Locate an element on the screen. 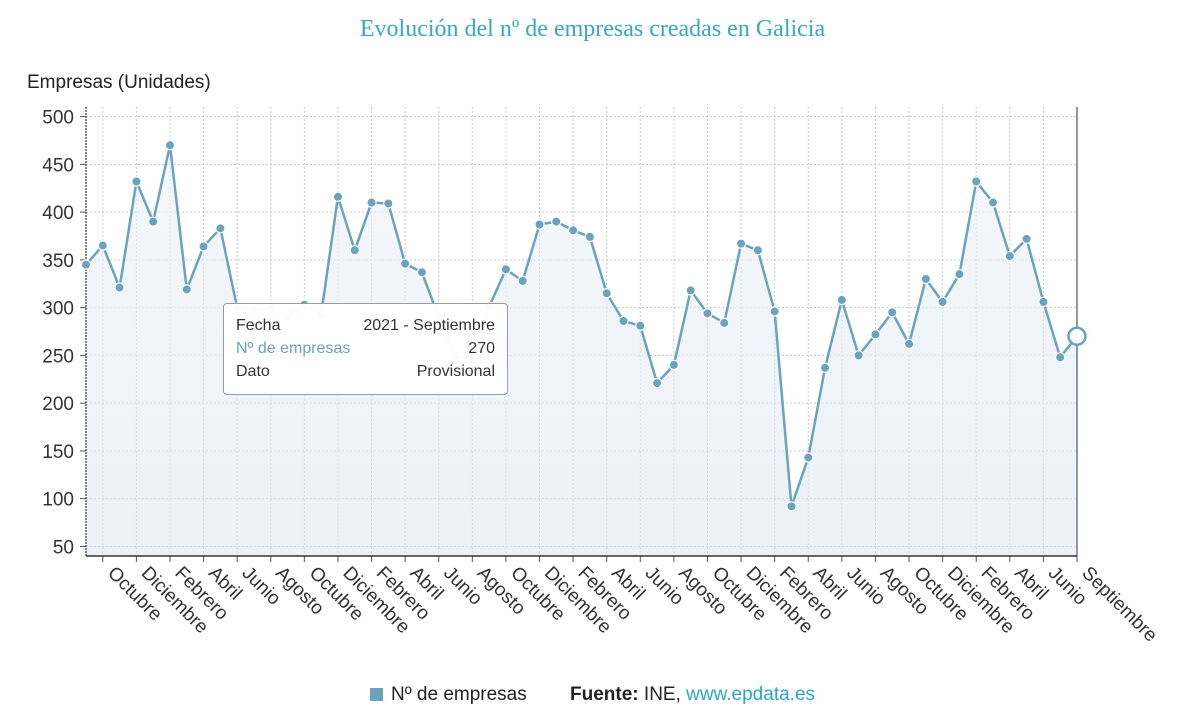  tooltip-fecha-value: 2021 - Septiembre is located at coordinates (429, 325).